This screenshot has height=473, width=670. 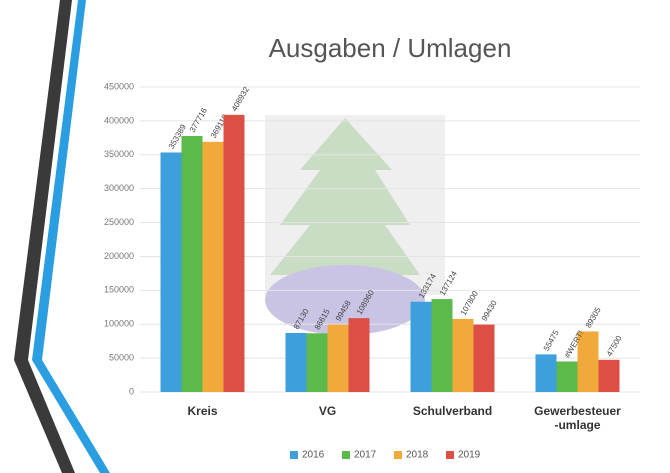 What do you see at coordinates (417, 455) in the screenshot?
I see `legend-label: 2018` at bounding box center [417, 455].